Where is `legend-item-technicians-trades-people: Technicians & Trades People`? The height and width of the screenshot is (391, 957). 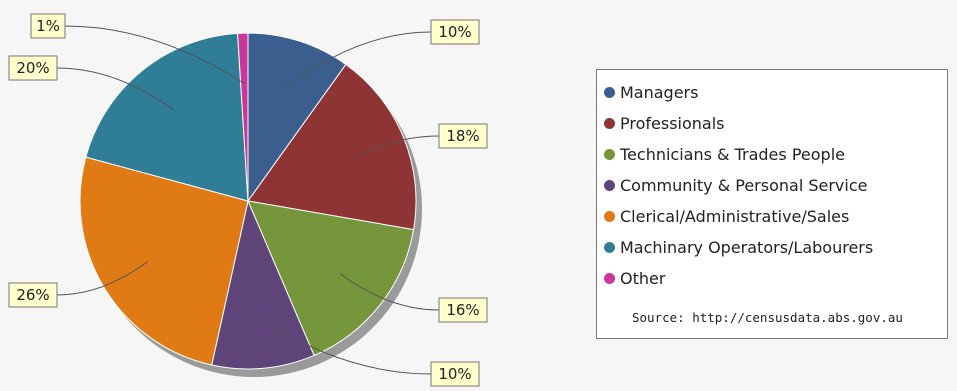 legend-item-technicians-trades-people: Technicians & Trades People is located at coordinates (775, 154).